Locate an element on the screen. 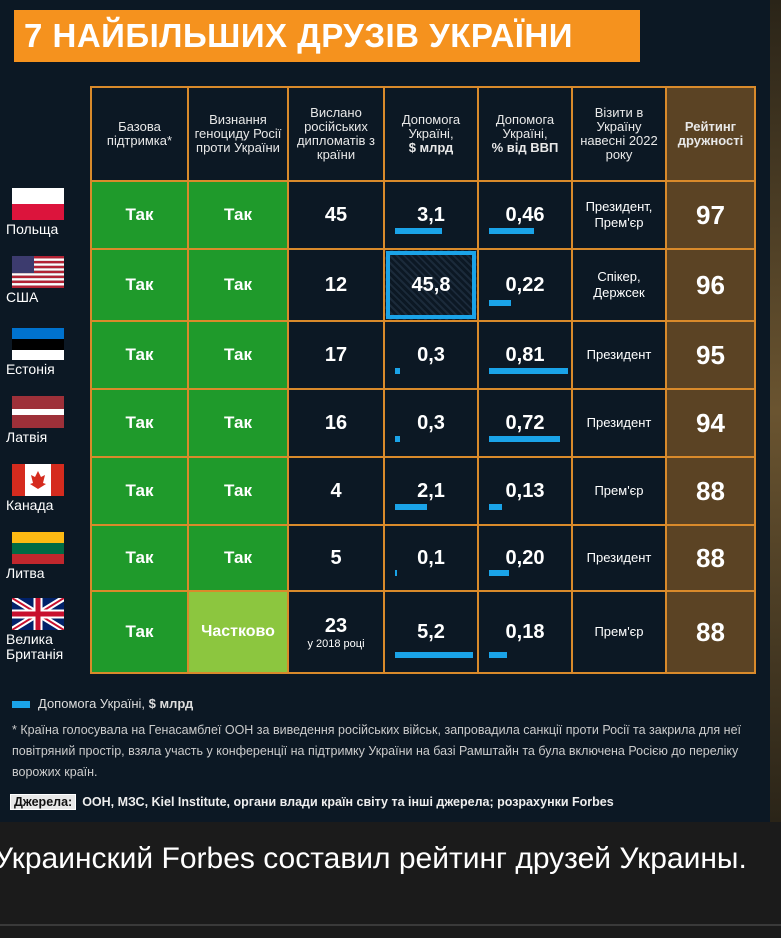 The width and height of the screenshot is (781, 938). diplomats-value: 16 is located at coordinates (336, 422).